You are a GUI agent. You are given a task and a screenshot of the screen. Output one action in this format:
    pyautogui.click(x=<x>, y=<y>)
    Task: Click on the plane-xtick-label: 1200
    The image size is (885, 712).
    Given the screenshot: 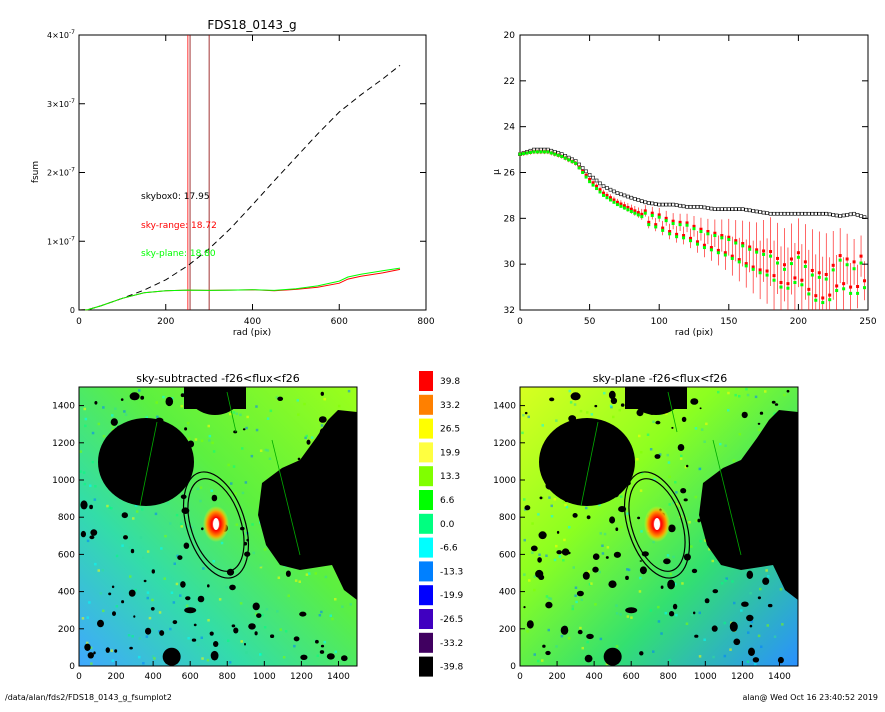 What is the action you would take?
    pyautogui.click(x=742, y=677)
    